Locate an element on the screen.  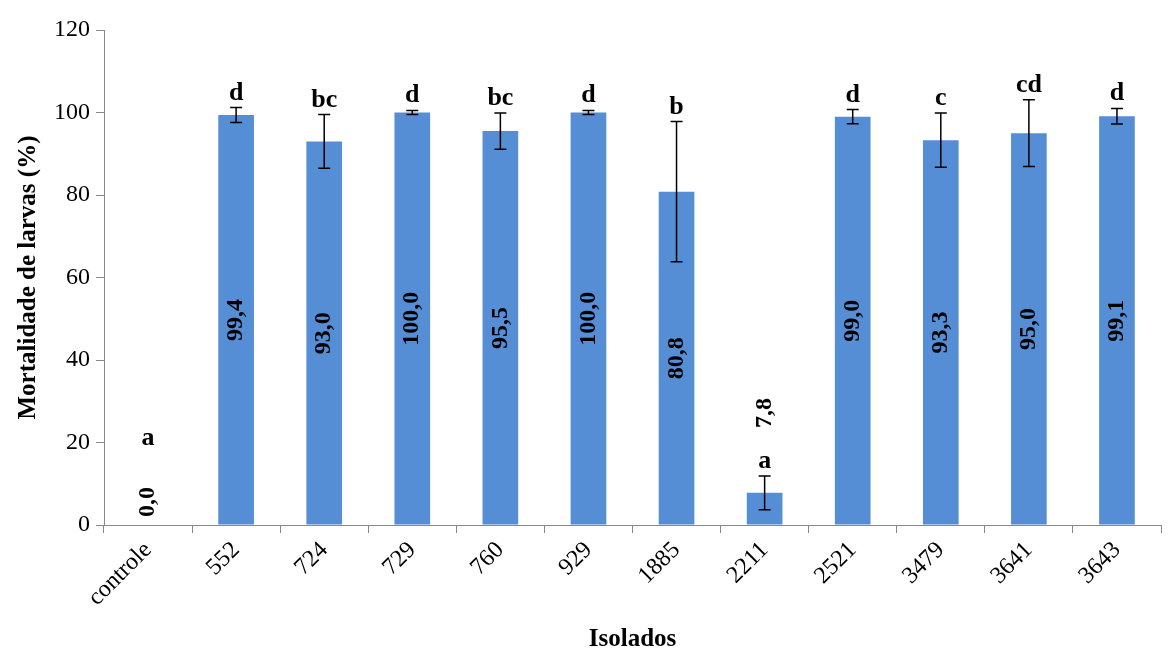
data-label: 99,0 is located at coordinates (850, 320).